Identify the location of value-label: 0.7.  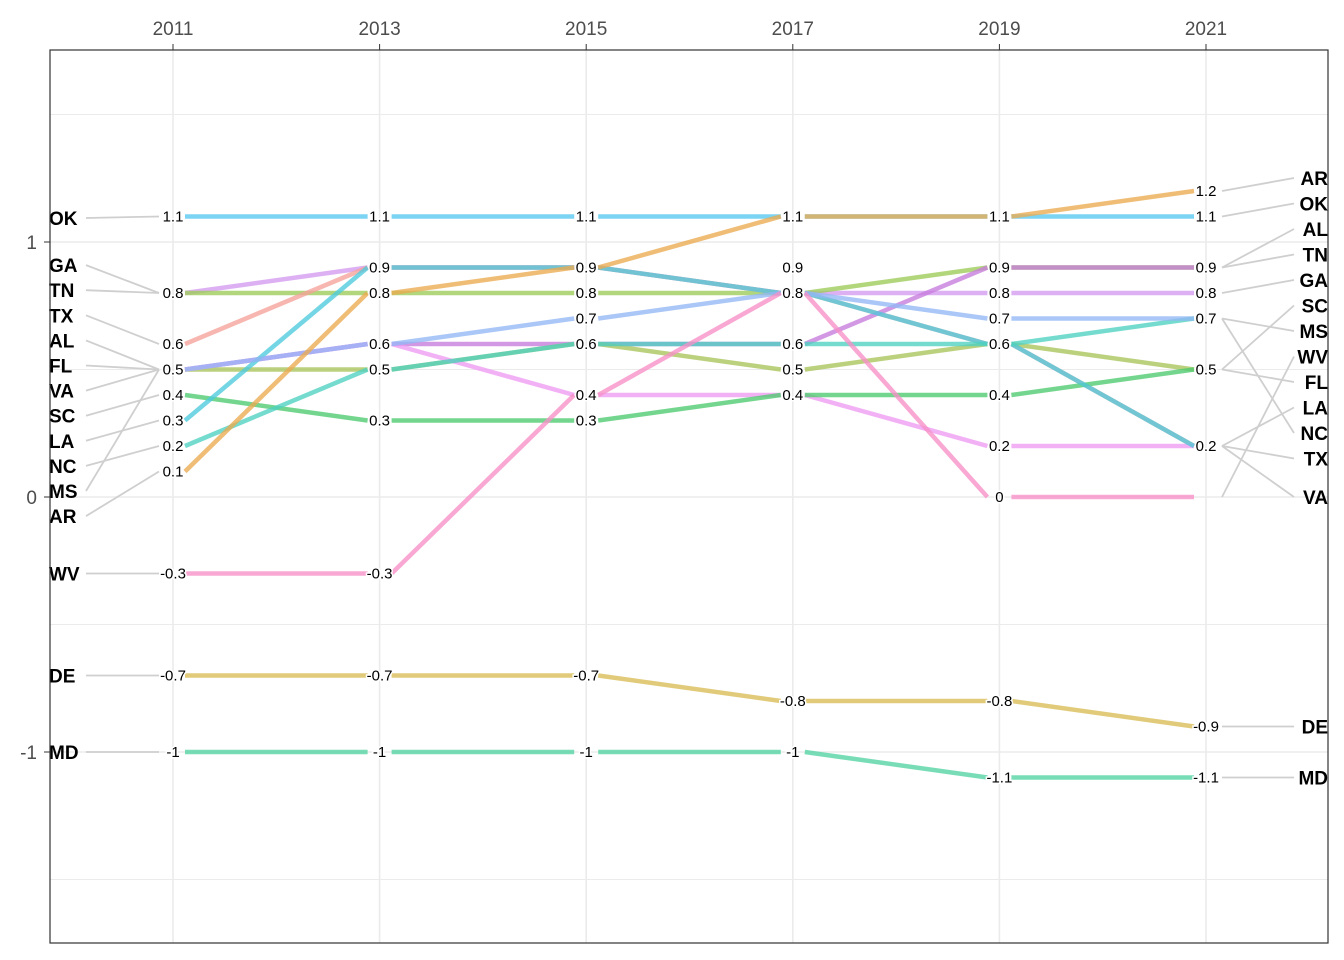
(999, 319).